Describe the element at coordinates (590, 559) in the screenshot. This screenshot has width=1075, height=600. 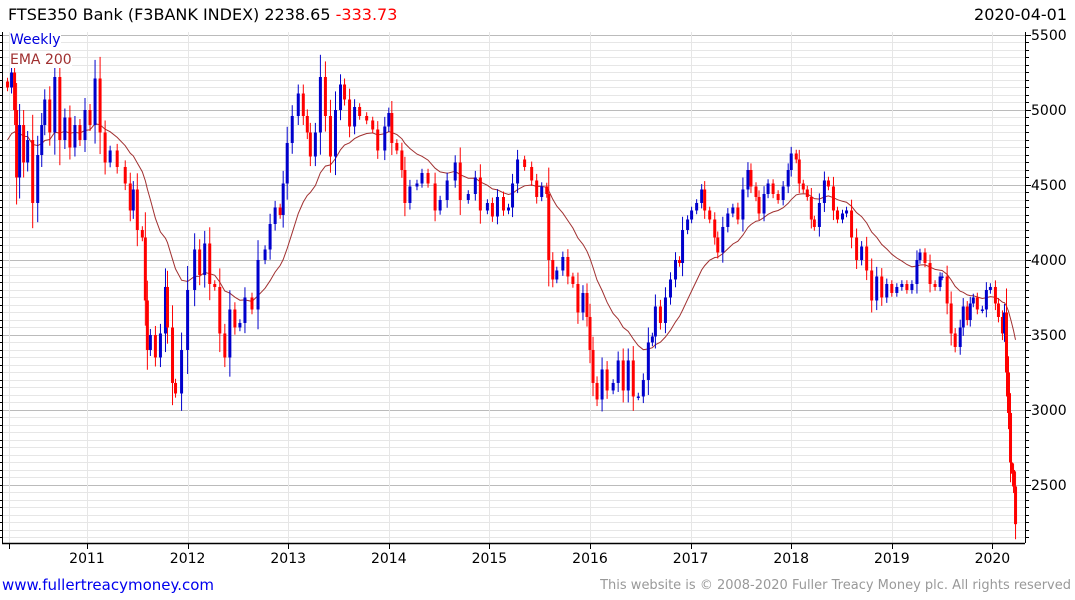
I see `x-tick-label: 2016` at that location.